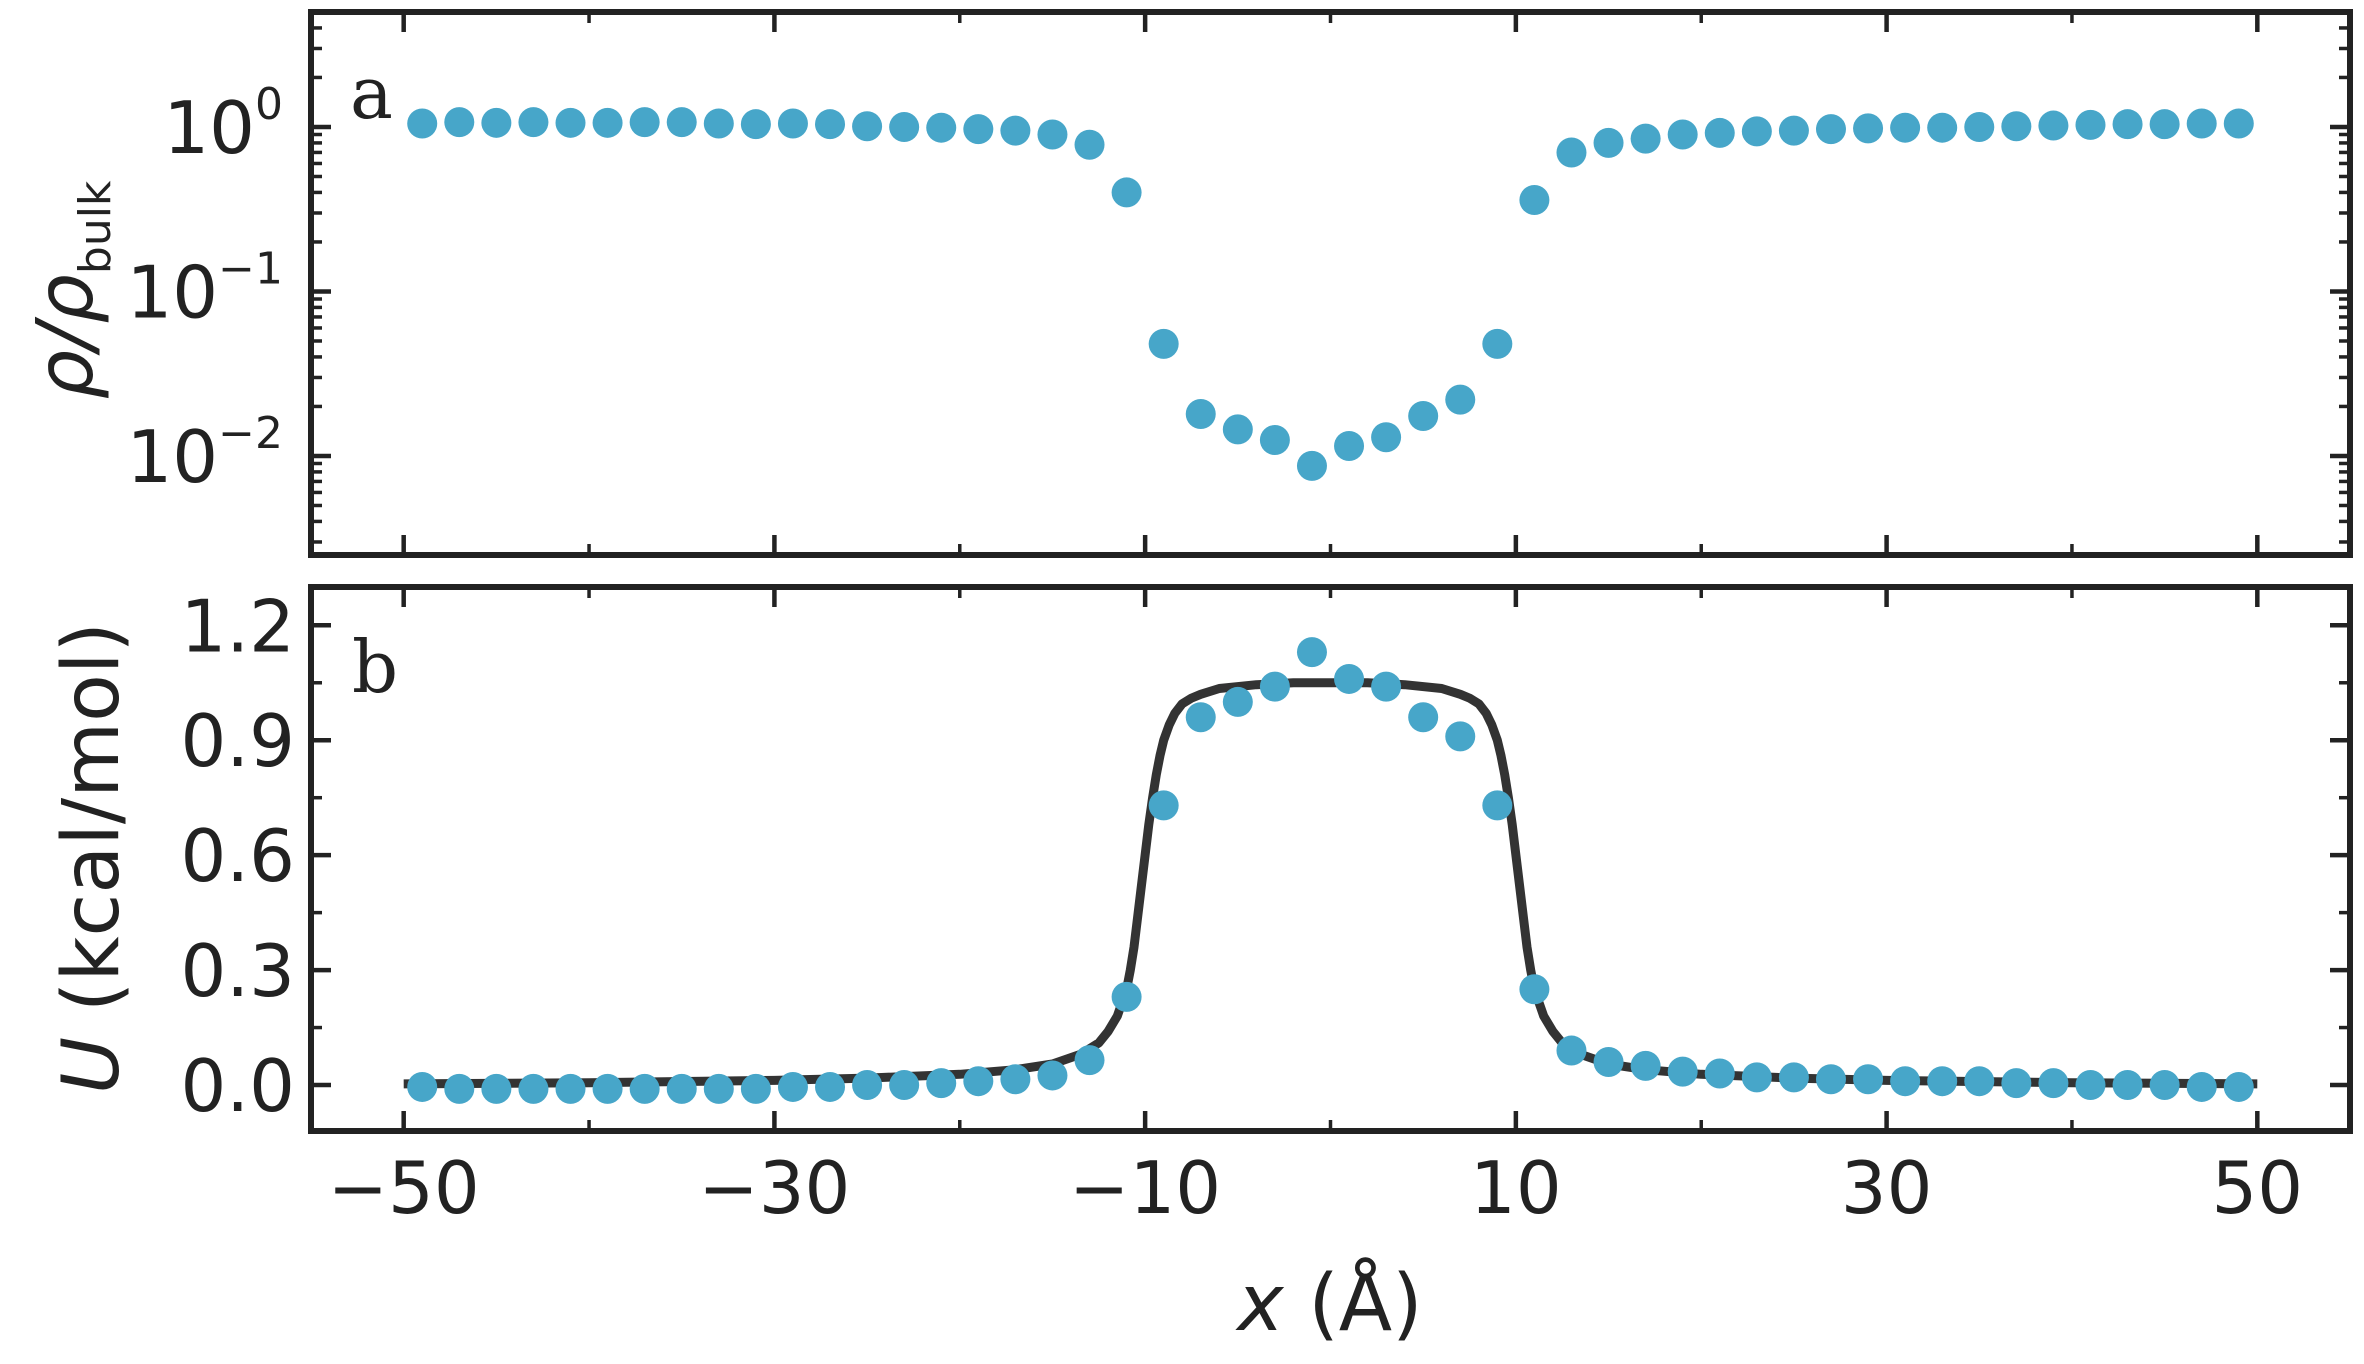 Image resolution: width=2364 pixels, height=1364 pixels. What do you see at coordinates (237, 1086) in the screenshot?
I see `panel-b-y-tick-label: 0.0` at bounding box center [237, 1086].